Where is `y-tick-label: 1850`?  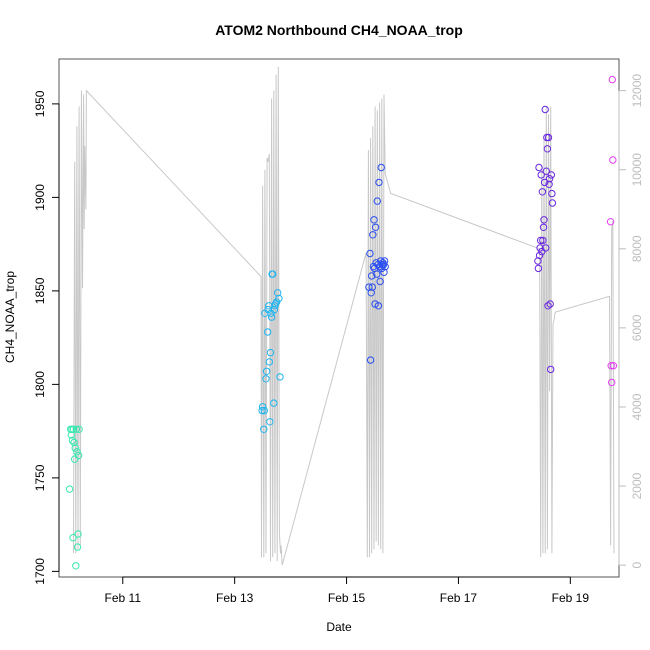 y-tick-label: 1850 is located at coordinates (40, 290).